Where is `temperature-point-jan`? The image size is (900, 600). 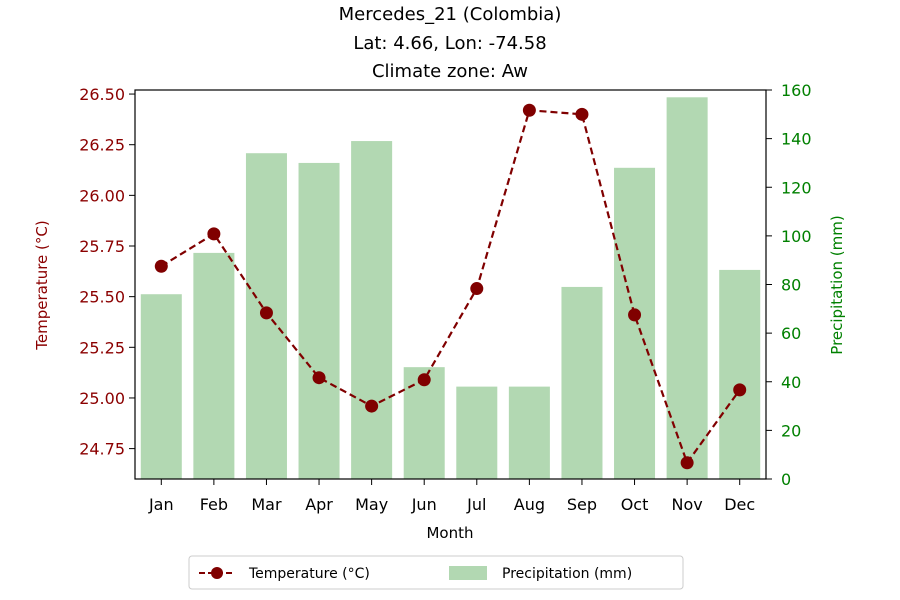
temperature-point-jan is located at coordinates (161, 266).